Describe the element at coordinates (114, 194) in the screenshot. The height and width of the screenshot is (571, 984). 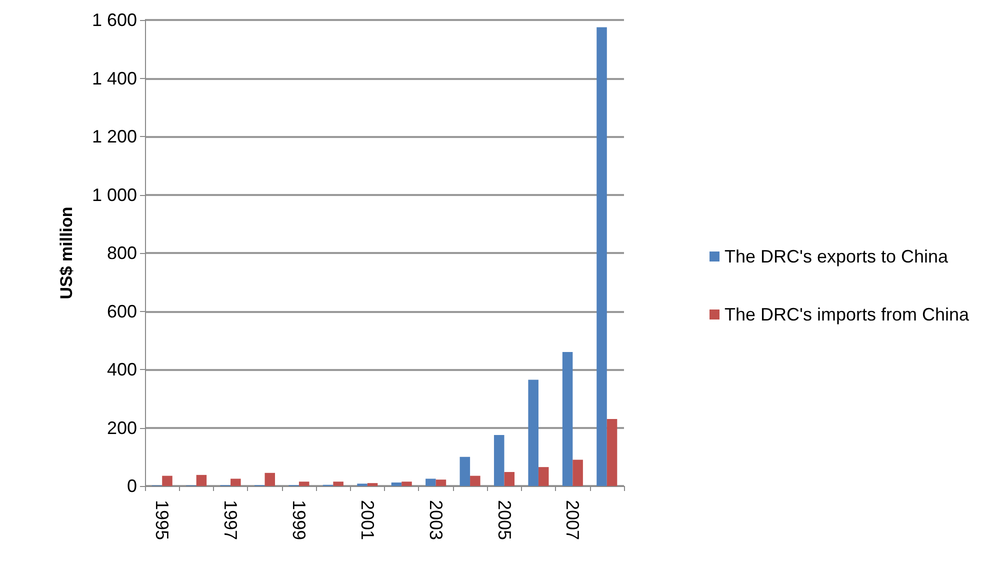
I see `y-tick-label: 1 000` at that location.